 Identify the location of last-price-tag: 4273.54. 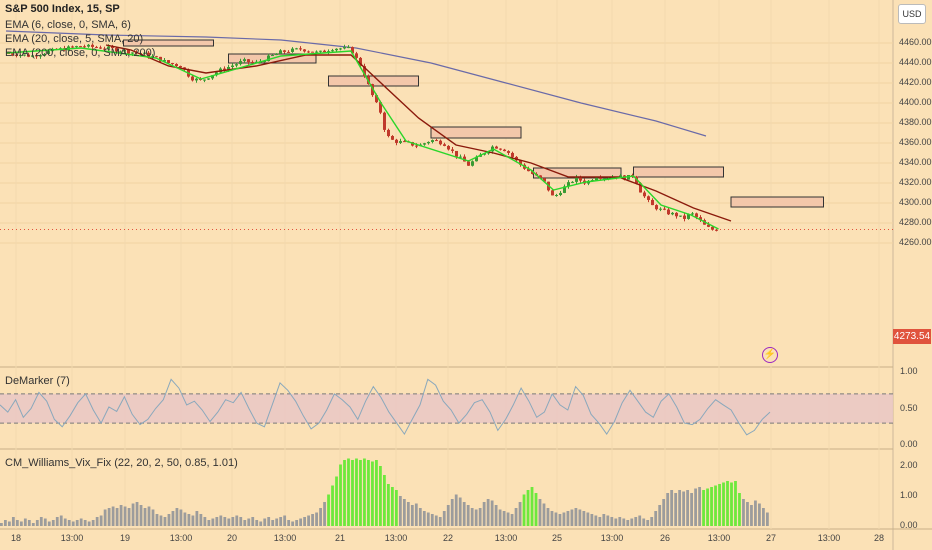
(912, 336).